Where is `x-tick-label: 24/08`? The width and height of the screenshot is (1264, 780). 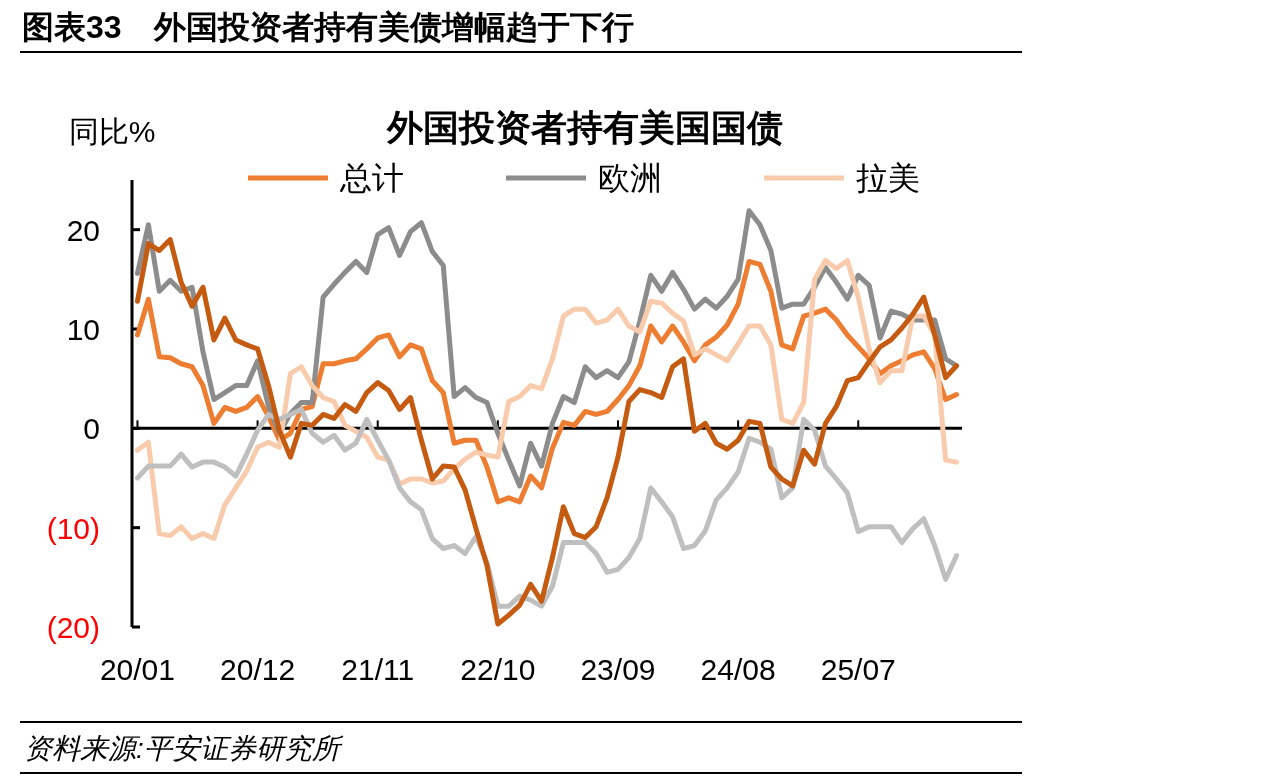
x-tick-label: 24/08 is located at coordinates (738, 669).